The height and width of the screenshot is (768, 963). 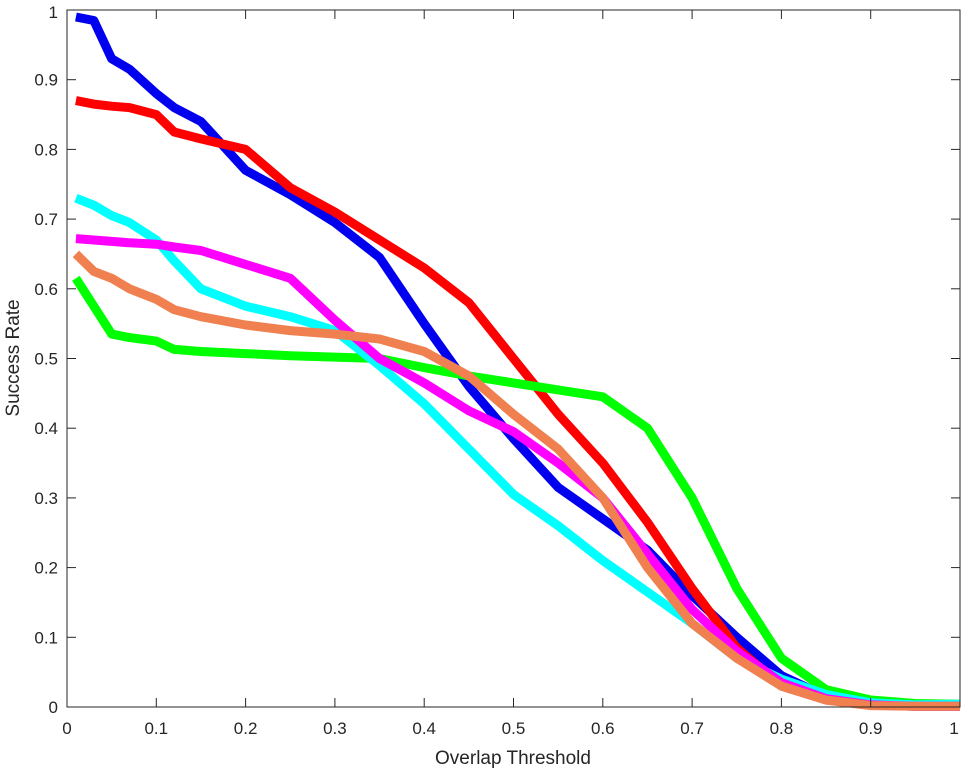 What do you see at coordinates (46, 219) in the screenshot?
I see `y-tick-label: 0.7` at bounding box center [46, 219].